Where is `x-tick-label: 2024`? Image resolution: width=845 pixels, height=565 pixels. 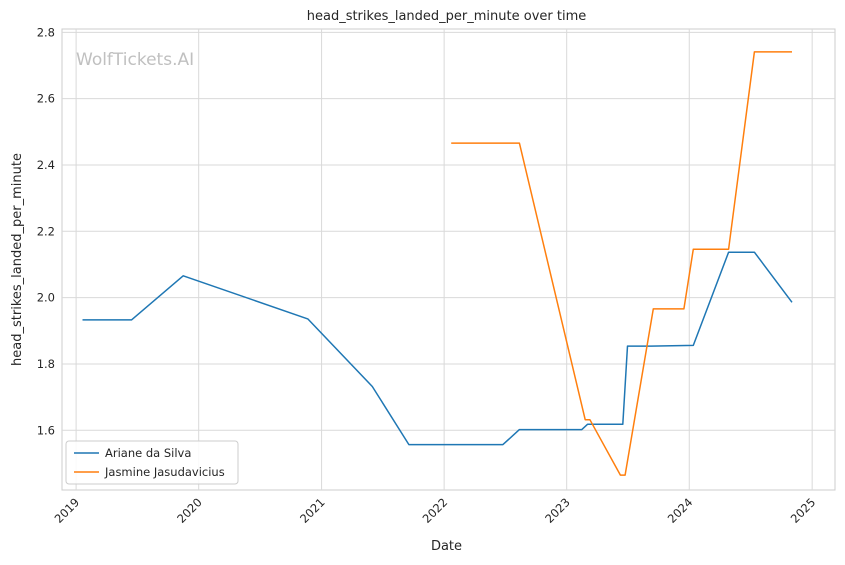 x-tick-label: 2024 is located at coordinates (680, 510).